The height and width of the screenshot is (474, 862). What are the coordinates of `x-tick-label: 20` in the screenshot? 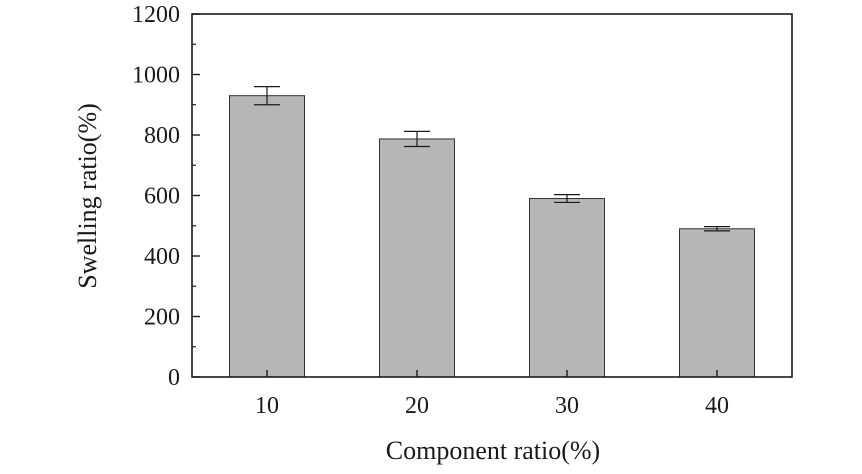 It's located at (417, 406).